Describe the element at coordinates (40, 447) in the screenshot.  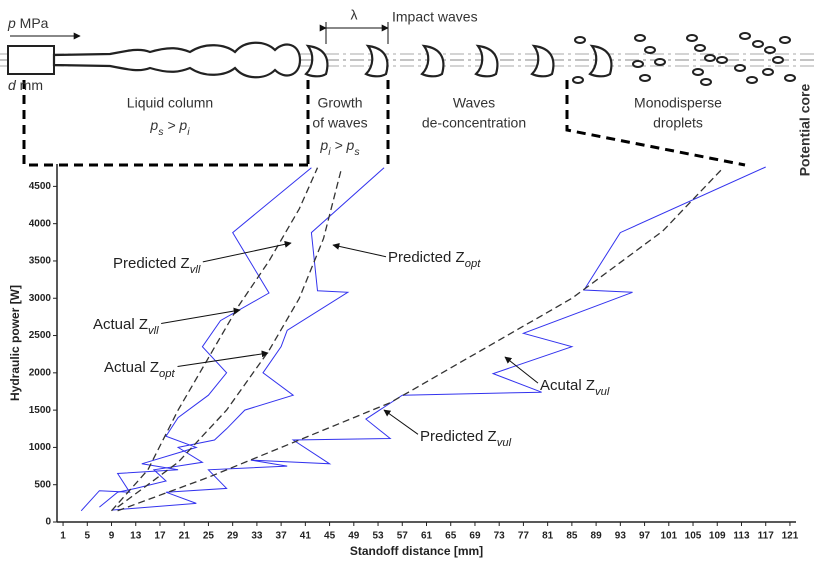
I see `y-tick-label: 1000` at that location.